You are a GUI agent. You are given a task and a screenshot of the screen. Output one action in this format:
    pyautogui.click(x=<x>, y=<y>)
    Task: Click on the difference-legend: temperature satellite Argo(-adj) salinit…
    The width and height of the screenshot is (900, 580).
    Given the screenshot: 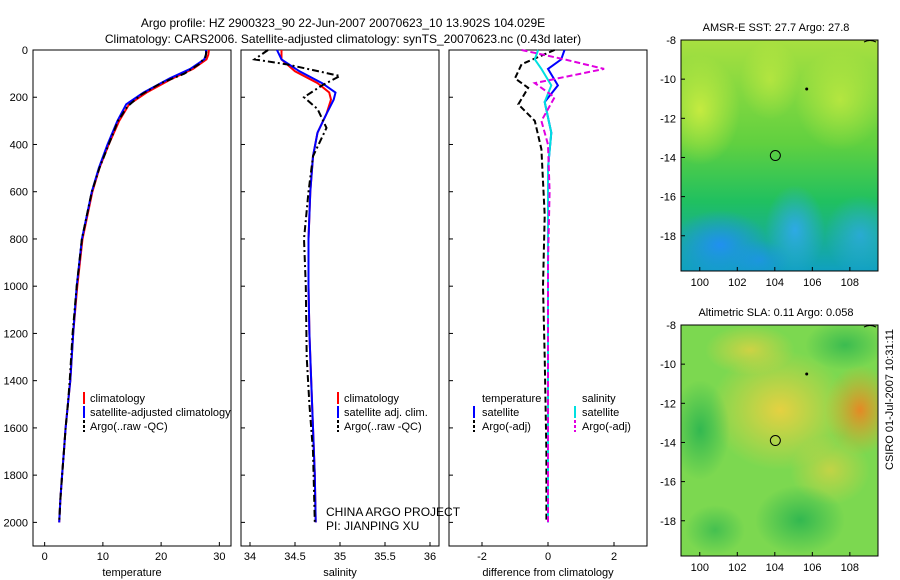 What is the action you would take?
    pyautogui.click(x=552, y=413)
    